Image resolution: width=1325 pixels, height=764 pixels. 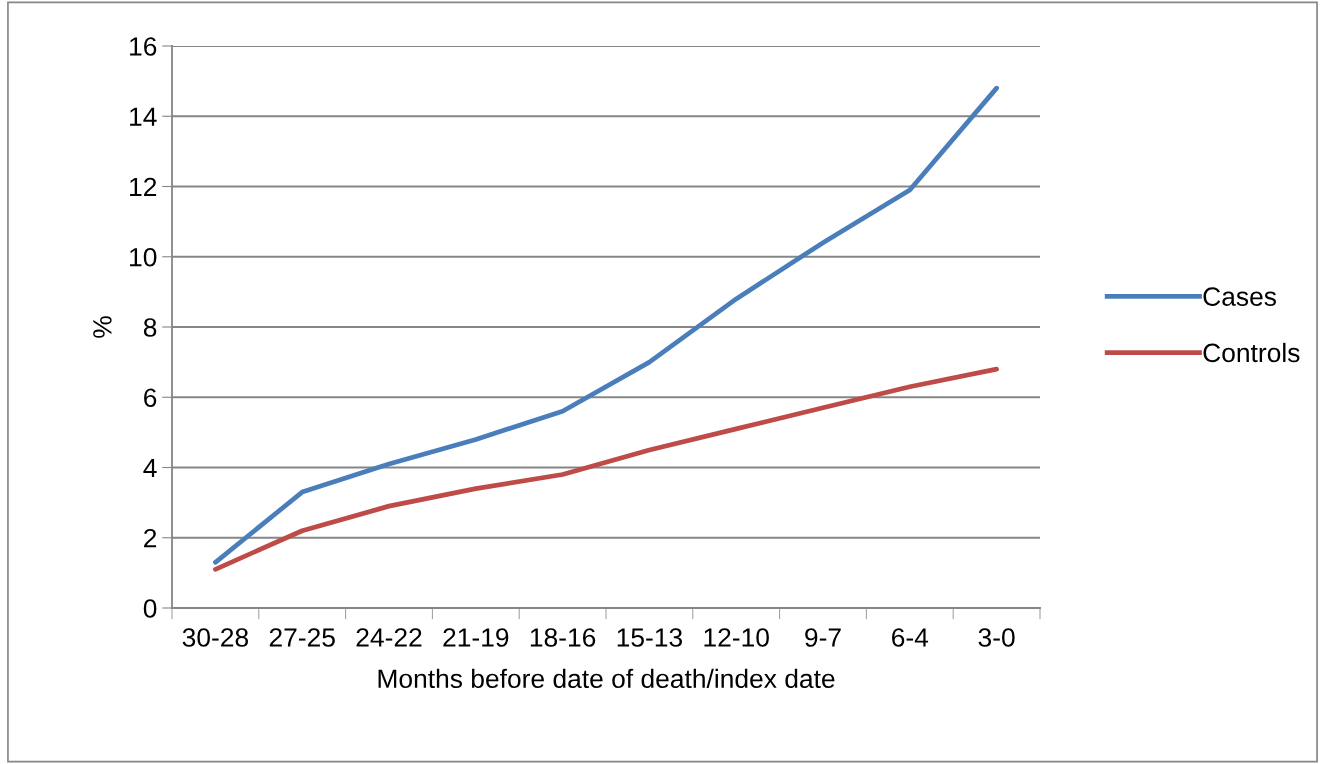 I want to click on x-tick-label: 27-25, so click(x=302, y=637).